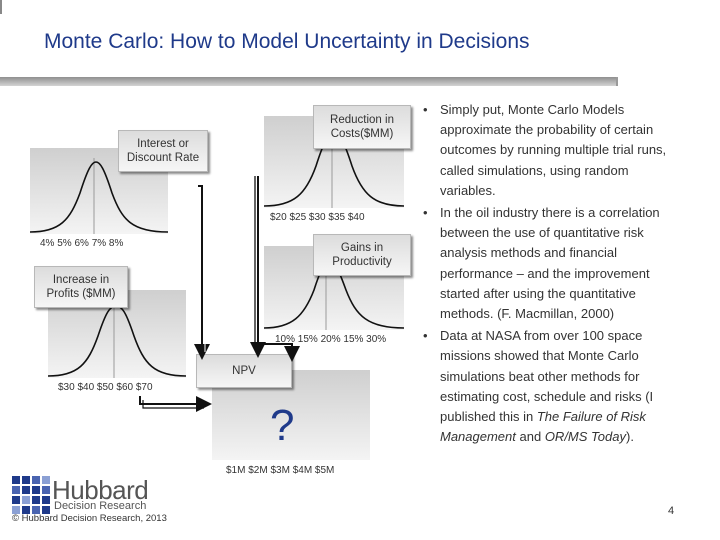 The image size is (720, 540). What do you see at coordinates (82, 243) in the screenshot?
I see `interest-rate-ticks: 4% 5% 6% 7% 8%` at bounding box center [82, 243].